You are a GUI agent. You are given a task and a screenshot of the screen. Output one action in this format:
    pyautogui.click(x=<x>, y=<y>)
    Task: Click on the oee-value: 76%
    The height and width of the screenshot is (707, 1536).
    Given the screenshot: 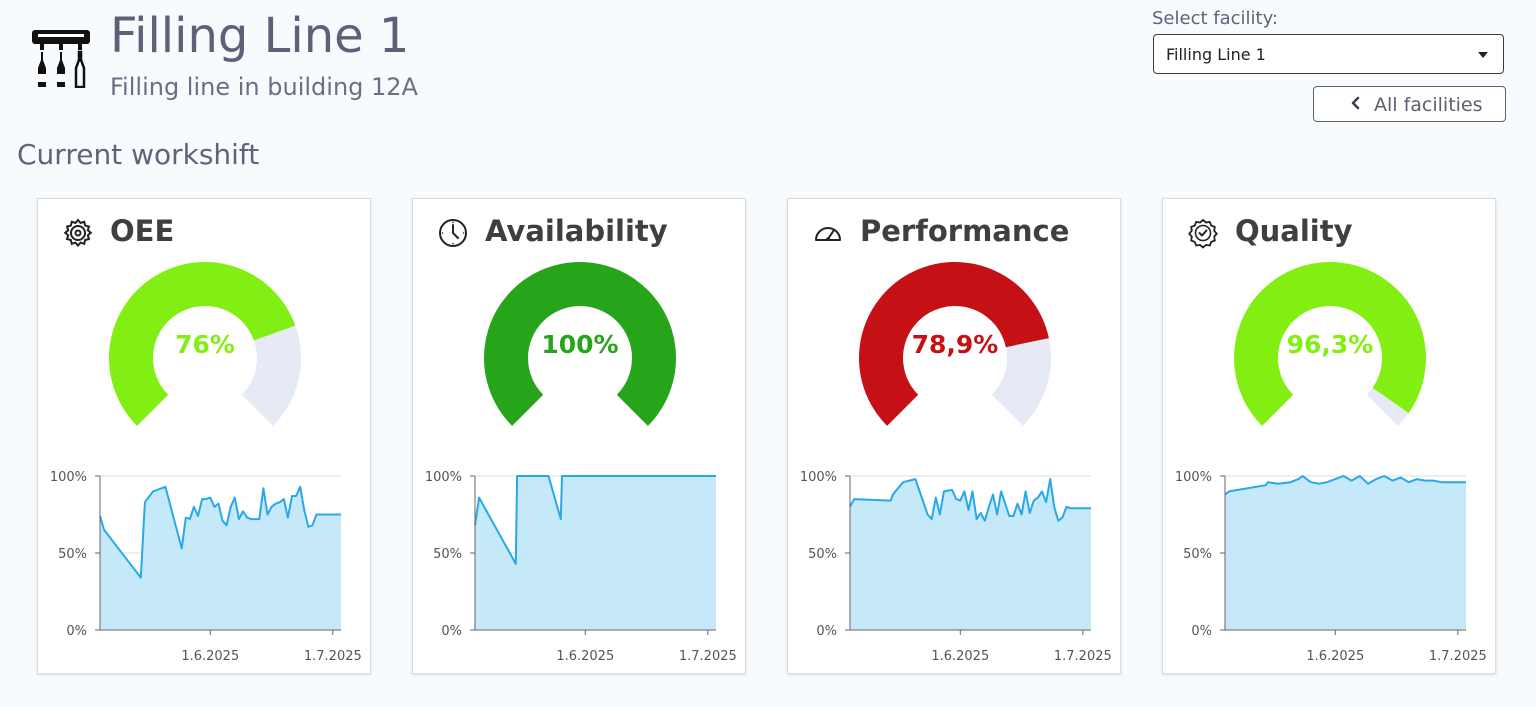 What is the action you would take?
    pyautogui.click(x=205, y=344)
    